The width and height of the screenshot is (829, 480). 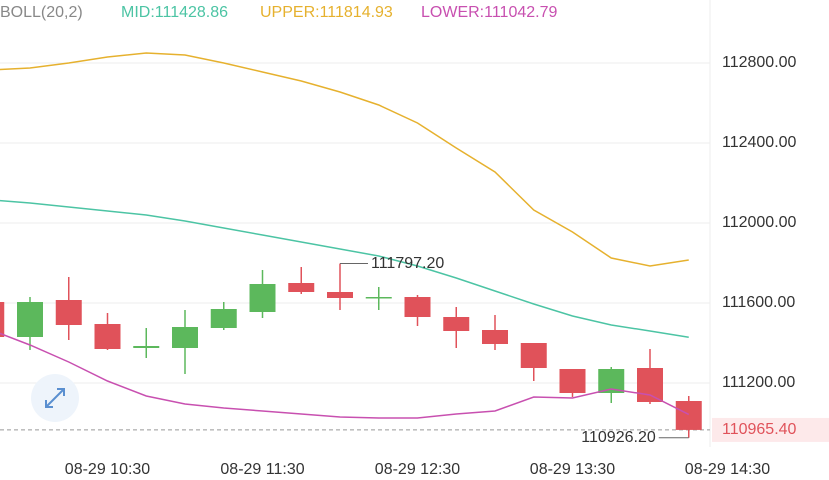 What do you see at coordinates (759, 429) in the screenshot?
I see `last-price-label: 110965.40` at bounding box center [759, 429].